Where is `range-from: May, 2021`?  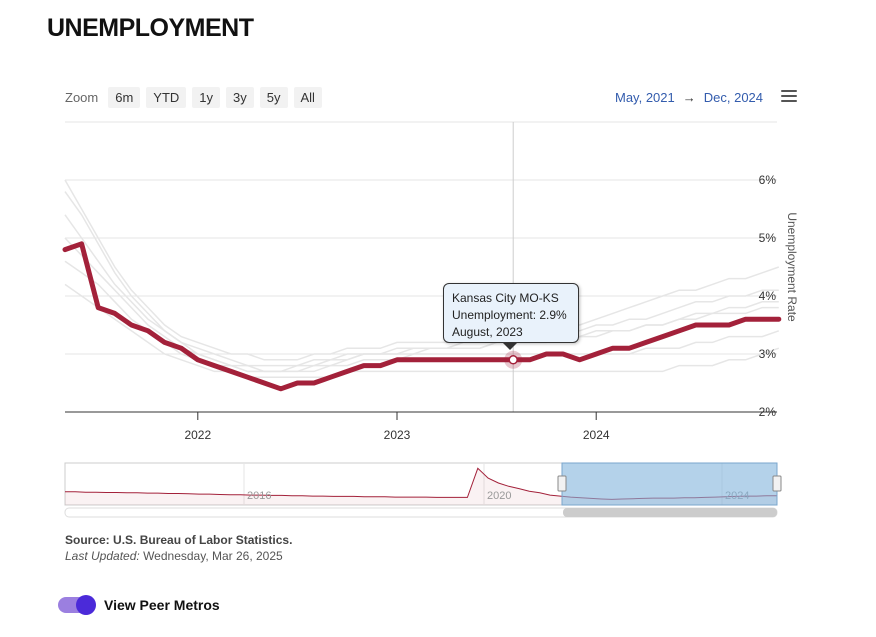
range-from: May, 2021 is located at coordinates (645, 97).